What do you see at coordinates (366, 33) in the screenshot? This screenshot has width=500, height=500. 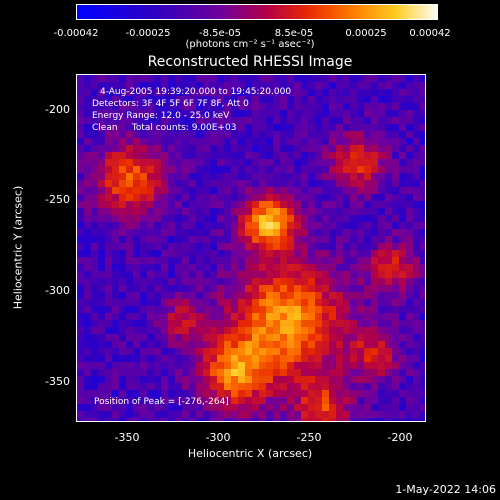 I see `colorbar-tick: 0.00025` at bounding box center [366, 33].